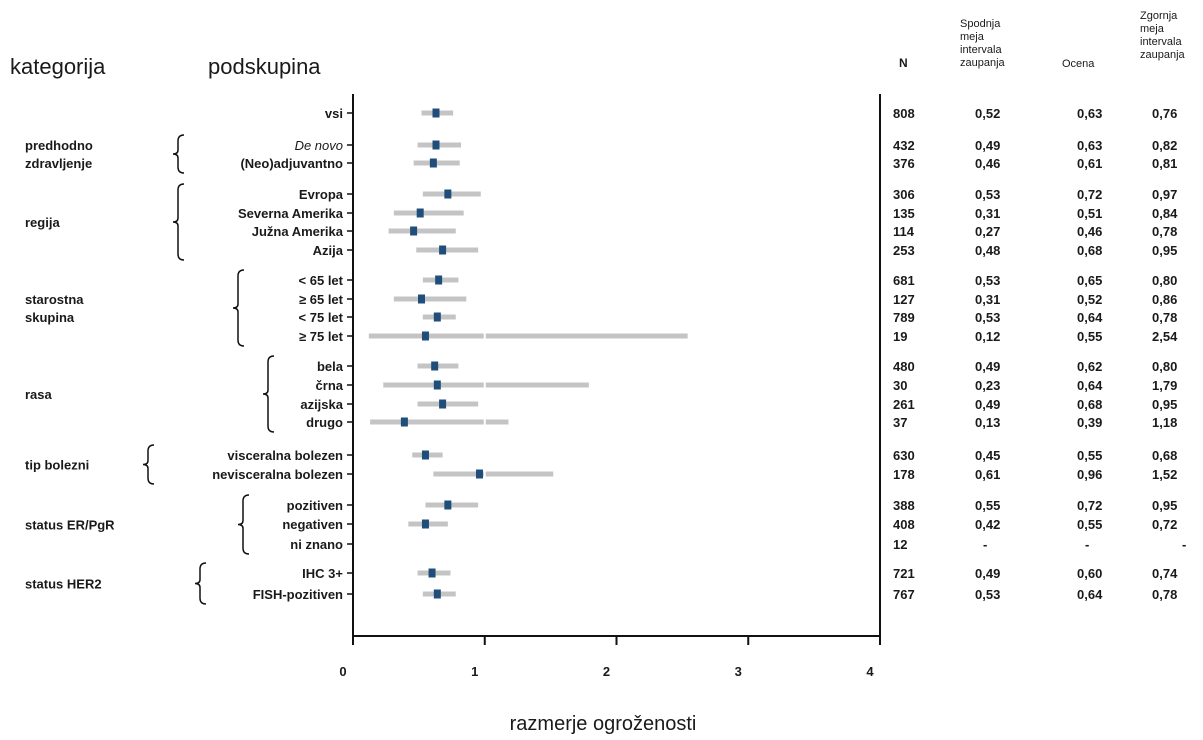  I want to click on upper-value: 1,52, so click(1164, 474).